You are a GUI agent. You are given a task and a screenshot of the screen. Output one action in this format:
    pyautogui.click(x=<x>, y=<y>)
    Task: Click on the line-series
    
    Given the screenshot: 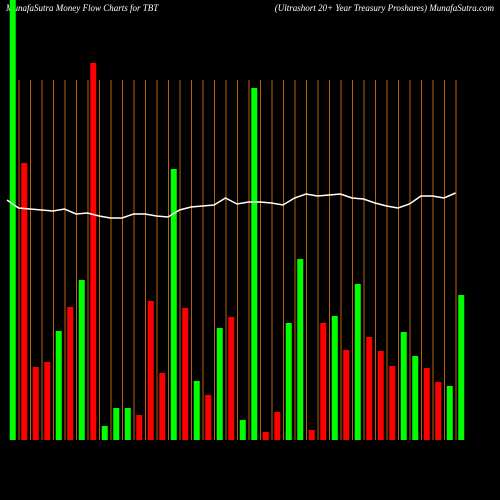 What is the action you would take?
    pyautogui.click(x=231, y=205)
    